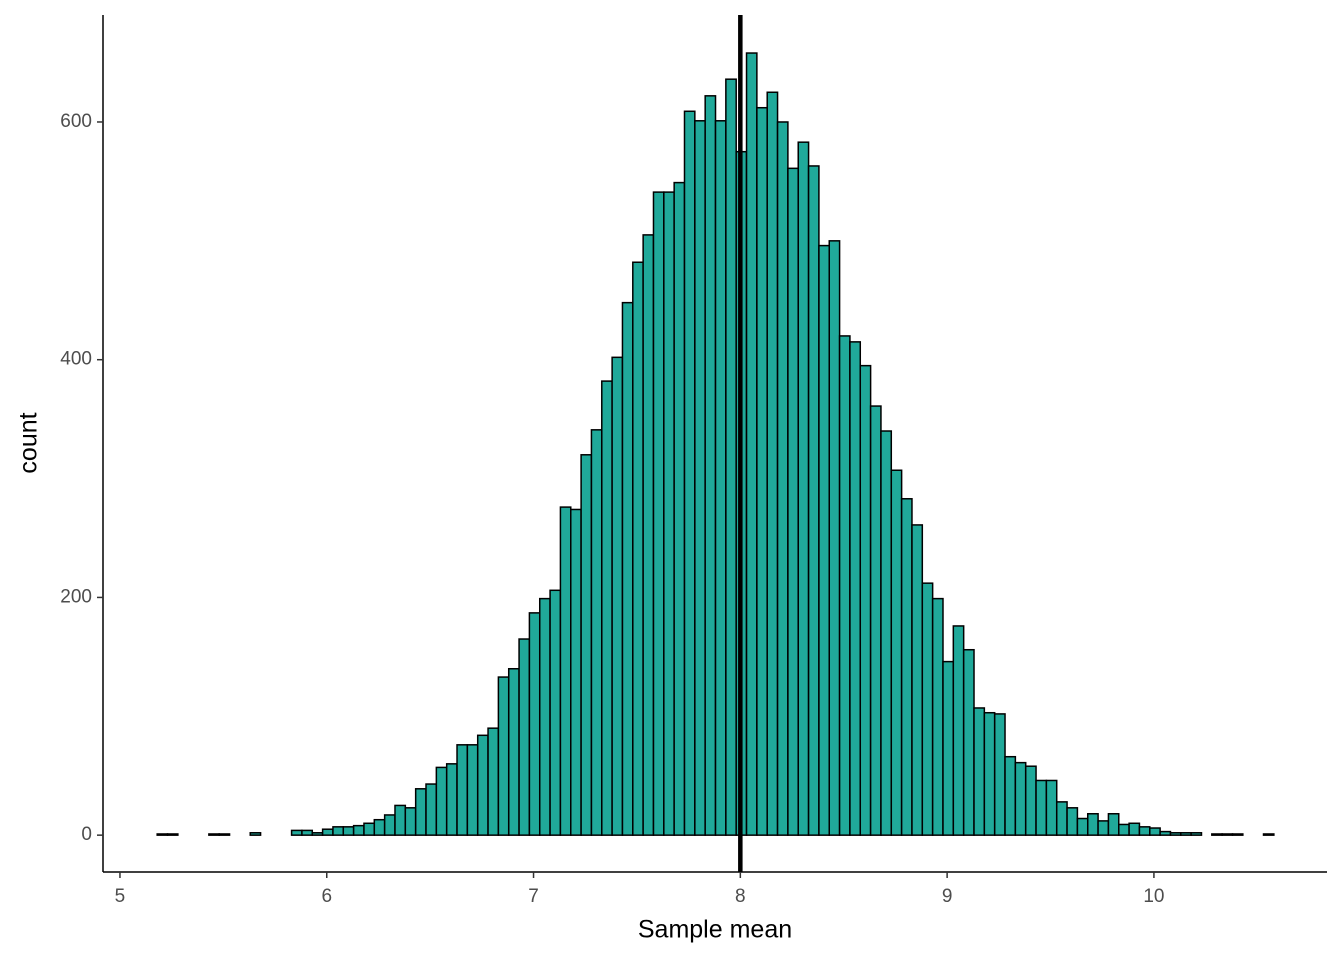 This screenshot has width=1344, height=960. What do you see at coordinates (715, 930) in the screenshot?
I see `x-axis-title: Sample mean` at bounding box center [715, 930].